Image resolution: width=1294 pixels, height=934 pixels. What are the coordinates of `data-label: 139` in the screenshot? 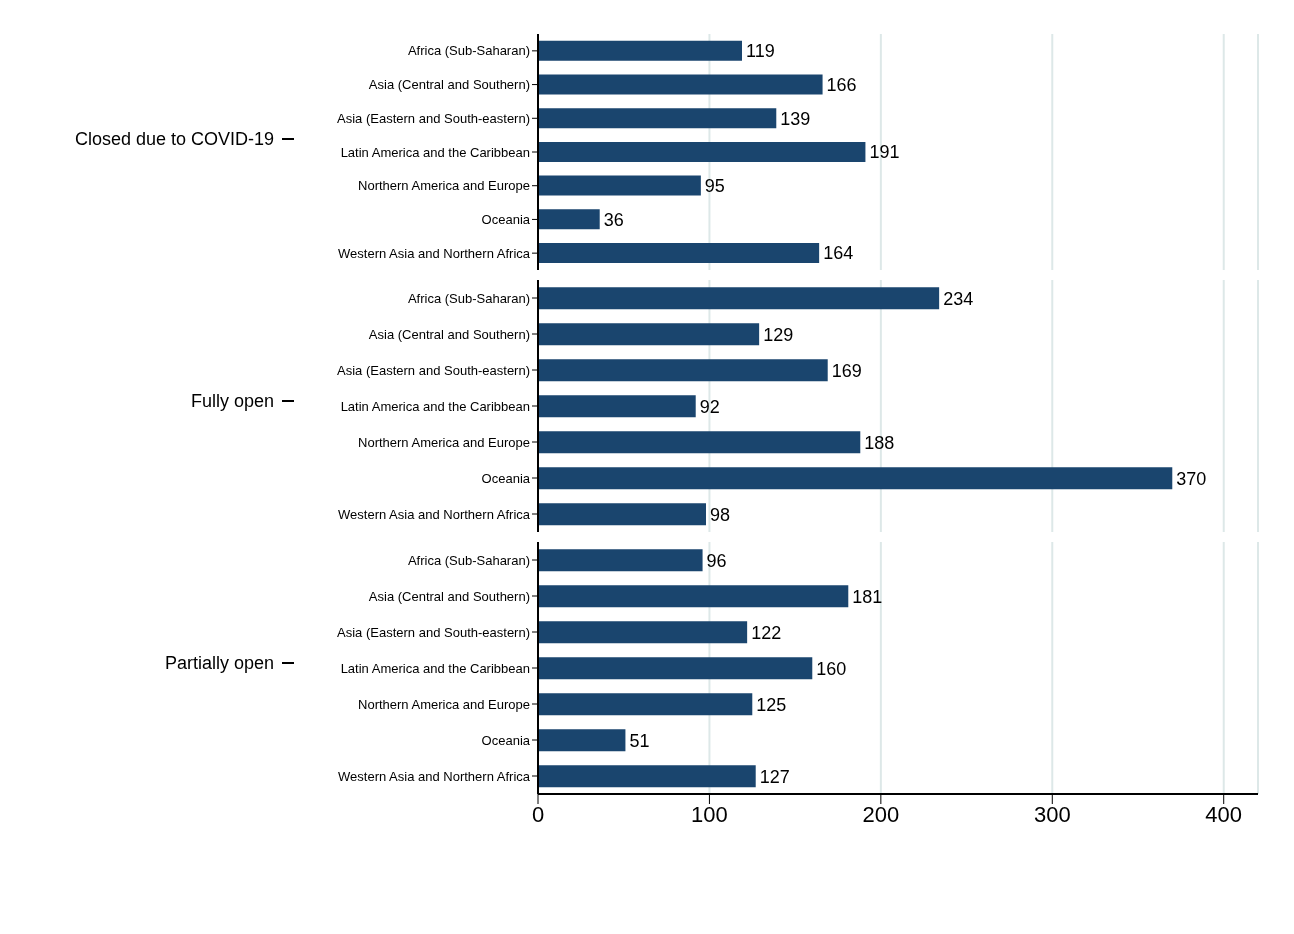 It's located at (795, 118).